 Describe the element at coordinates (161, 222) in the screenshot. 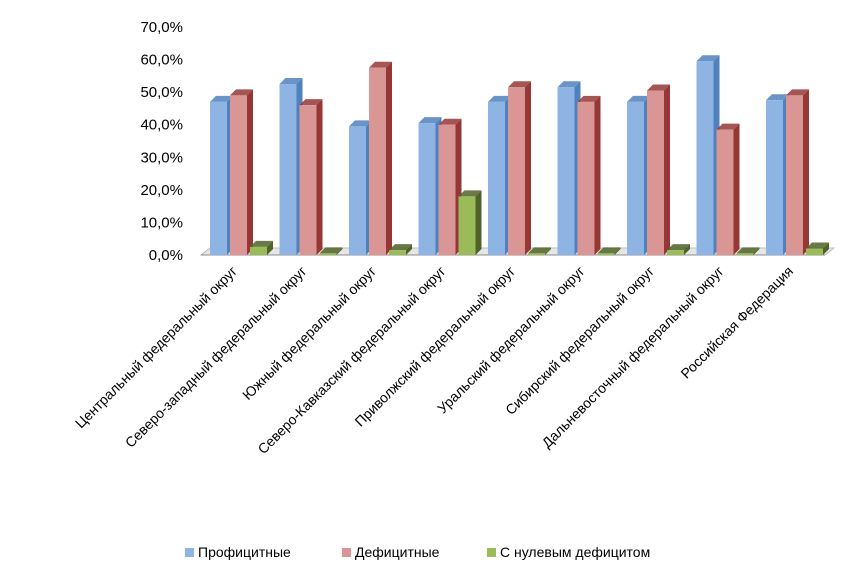

I see `y-tick-label: 10,0%` at that location.